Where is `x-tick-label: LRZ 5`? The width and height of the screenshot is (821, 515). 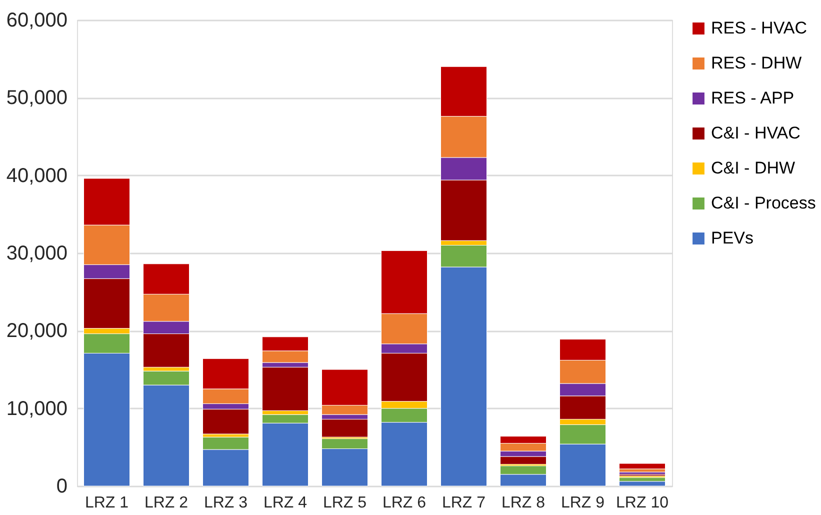
x-tick-label: LRZ 5 is located at coordinates (344, 503).